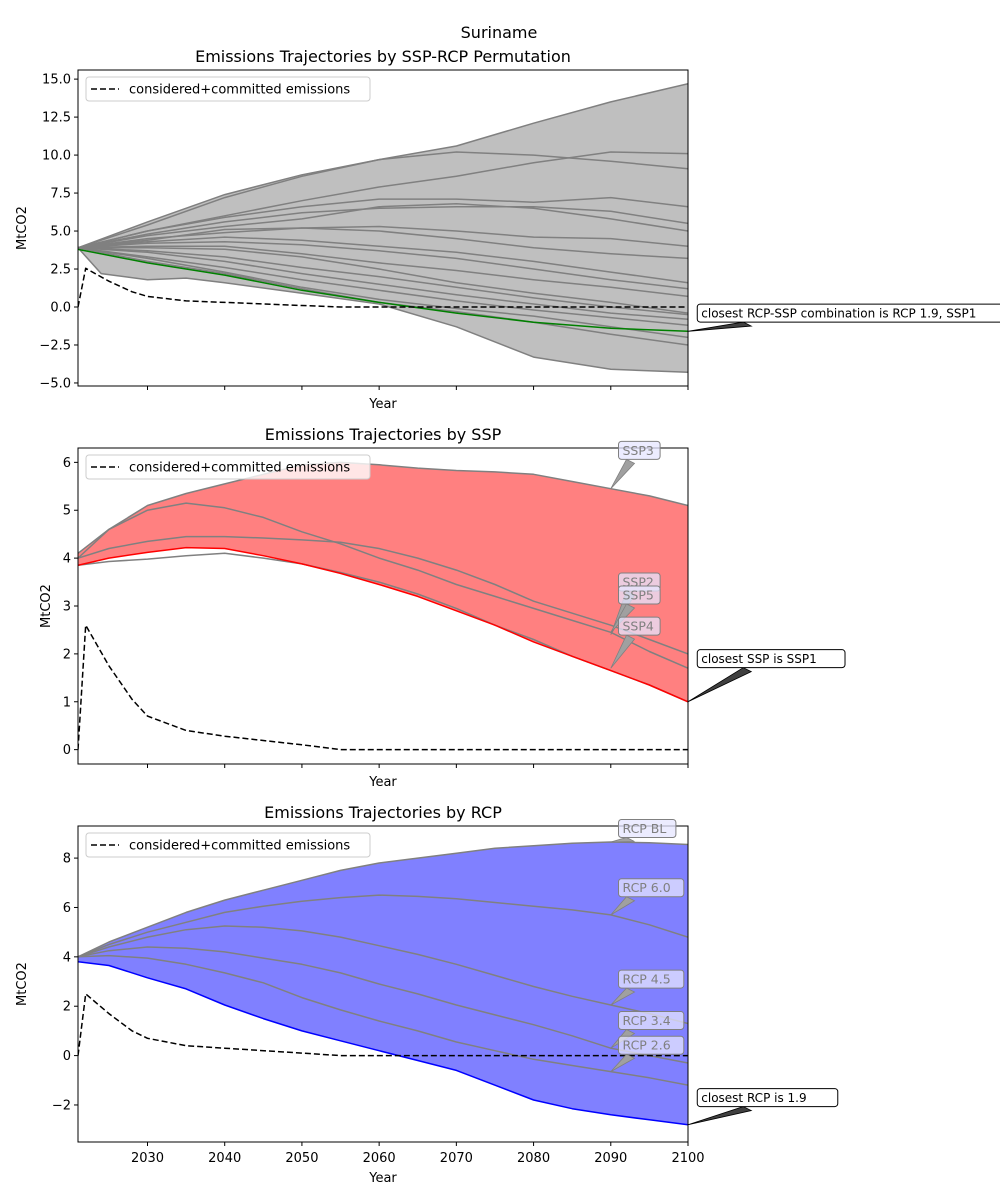  What do you see at coordinates (635, 642) in the screenshot?
I see `series-annotation: SSP4` at bounding box center [635, 642].